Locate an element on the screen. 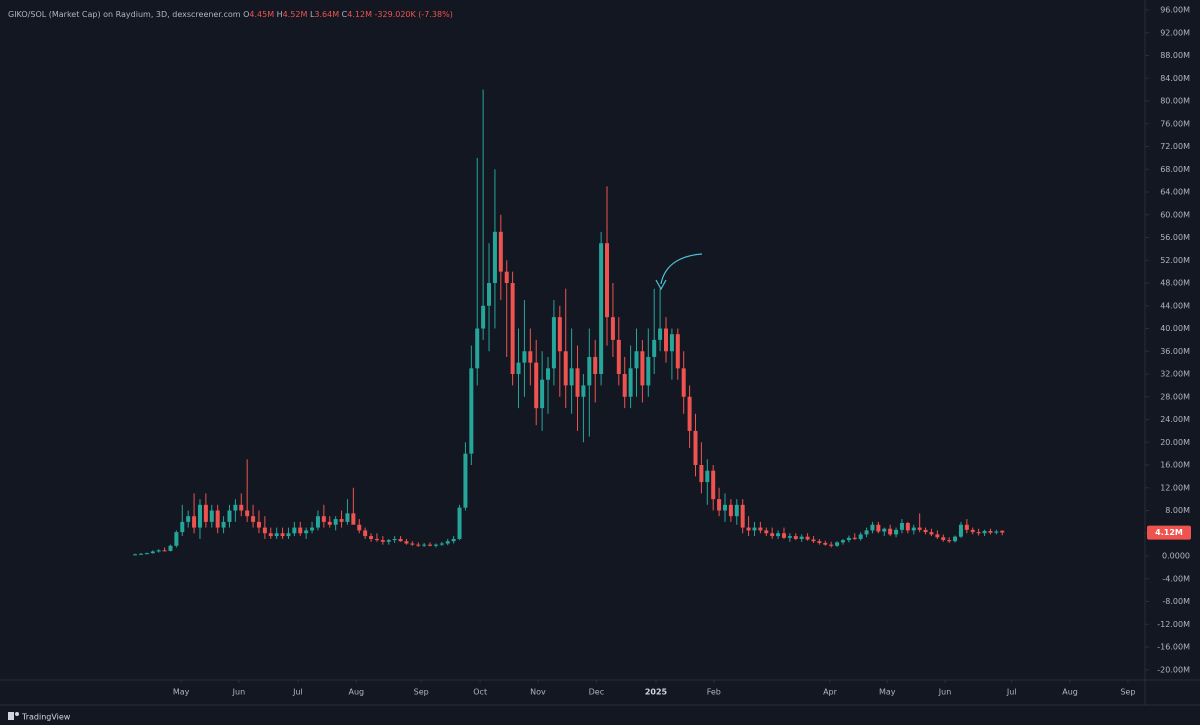  y-tick-label: -12.00M is located at coordinates (1173, 624).